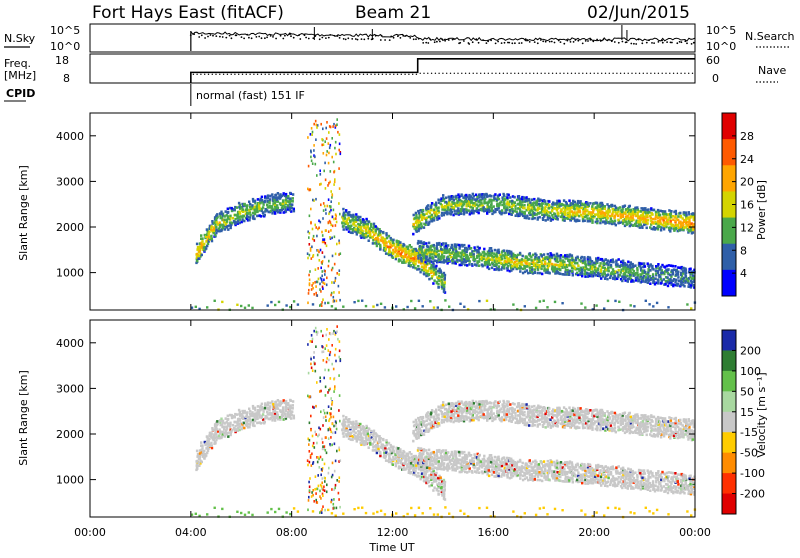 The image size is (800, 558). Describe the element at coordinates (20, 93) in the screenshot. I see `cpid-label: CPID` at that location.